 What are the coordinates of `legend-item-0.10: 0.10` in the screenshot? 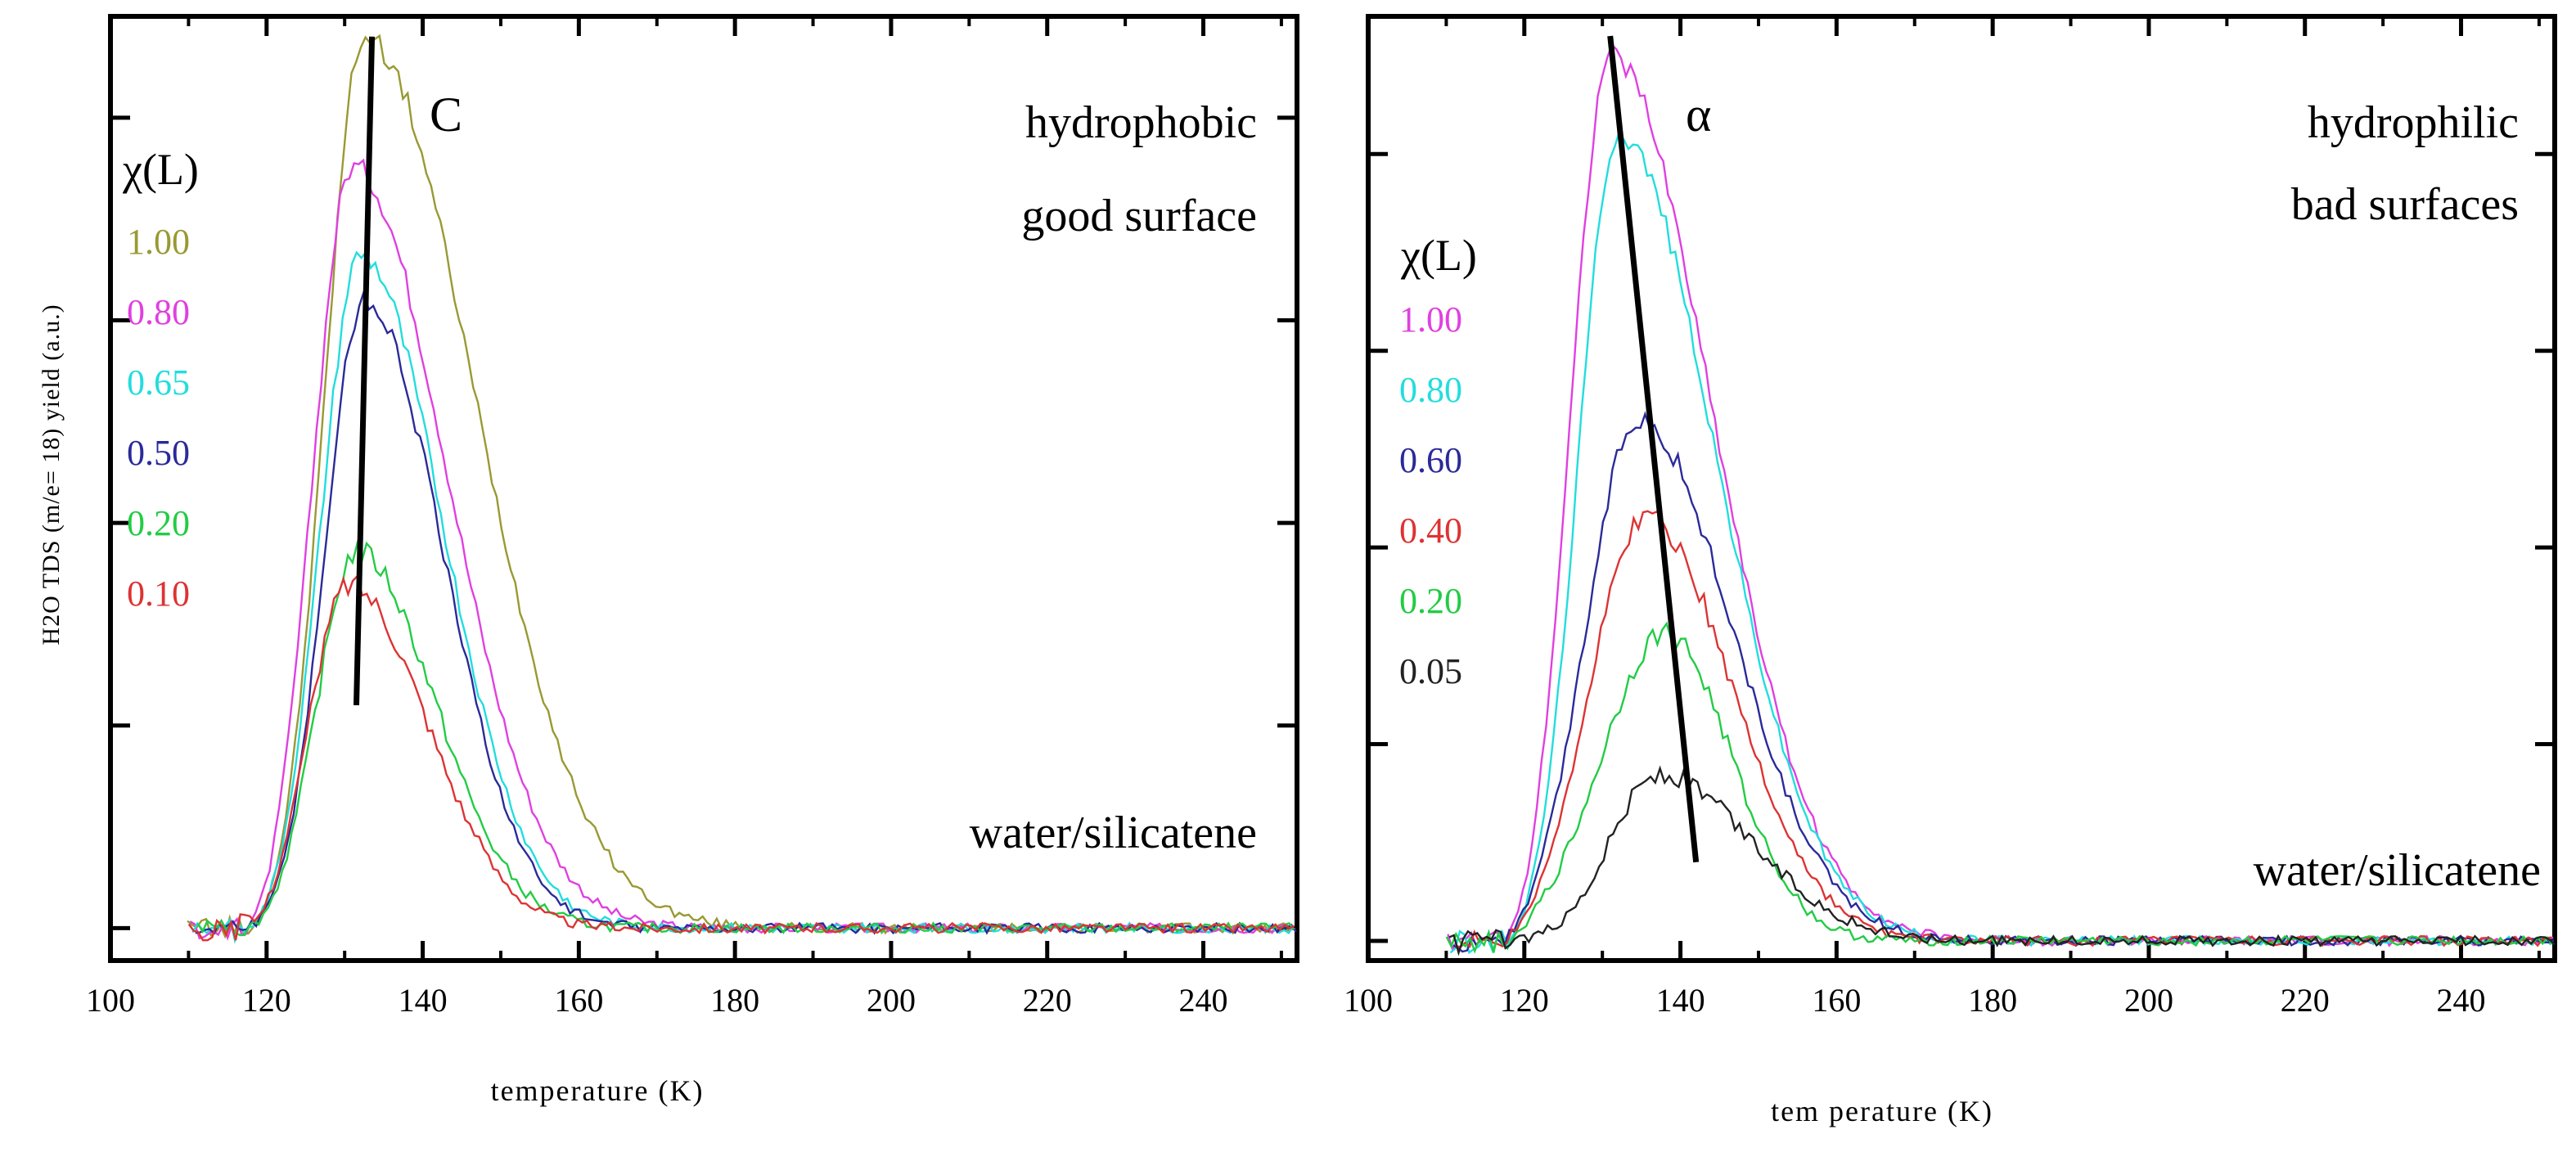 It's located at (158, 594).